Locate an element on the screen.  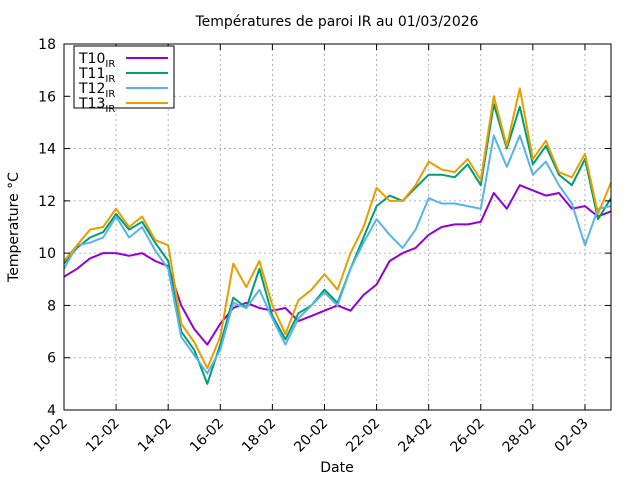
y-tick-label: 10 is located at coordinates (47, 254).